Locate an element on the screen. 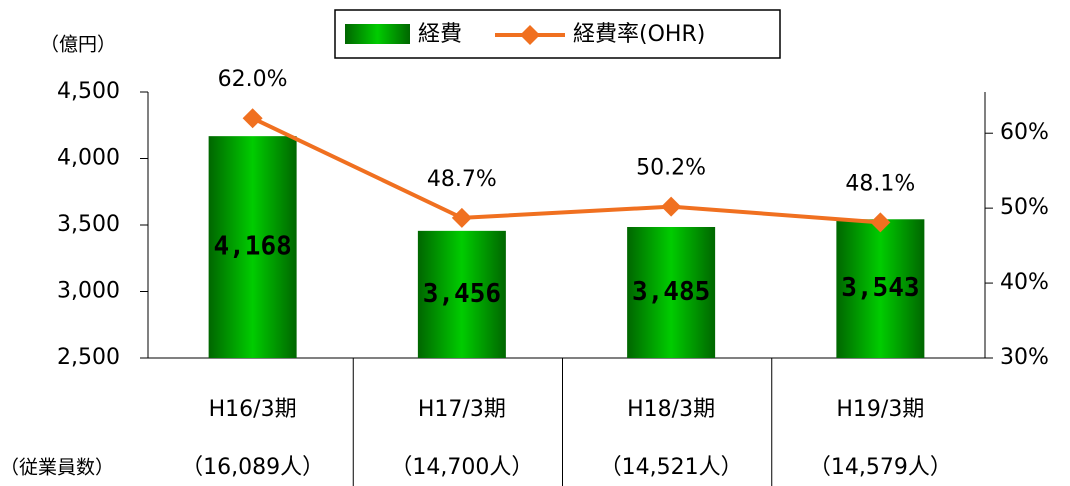  bar-value-label: 4,168 is located at coordinates (252, 247).